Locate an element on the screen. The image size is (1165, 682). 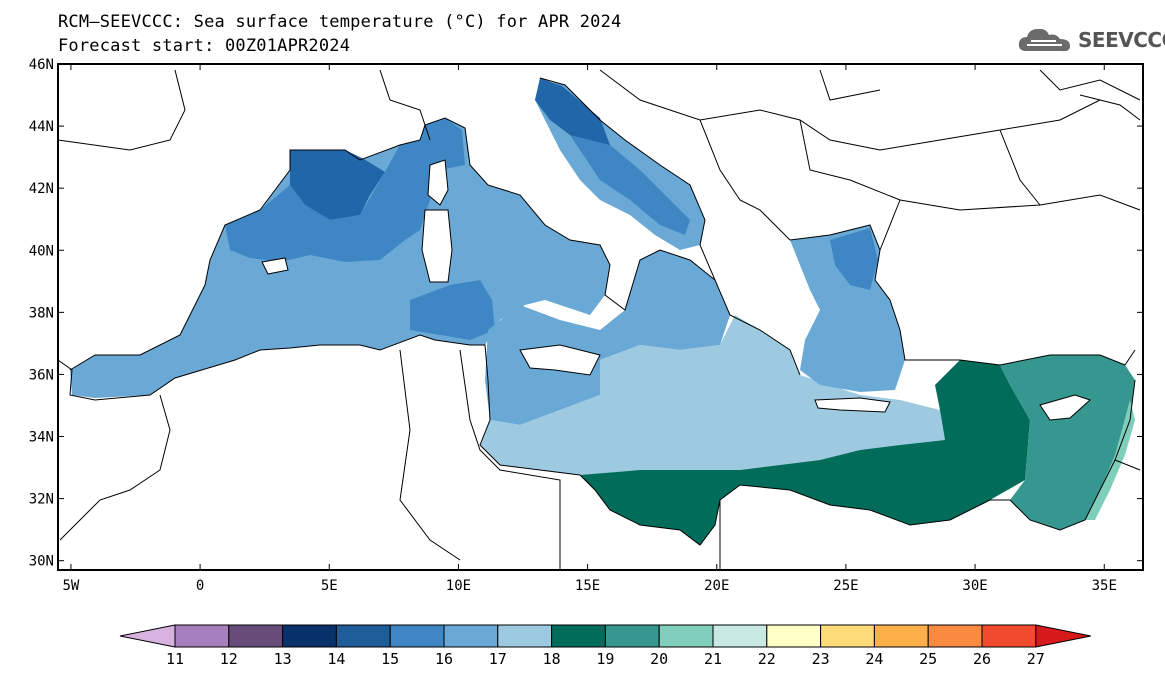
colorbar-label: 20 is located at coordinates (659, 659).